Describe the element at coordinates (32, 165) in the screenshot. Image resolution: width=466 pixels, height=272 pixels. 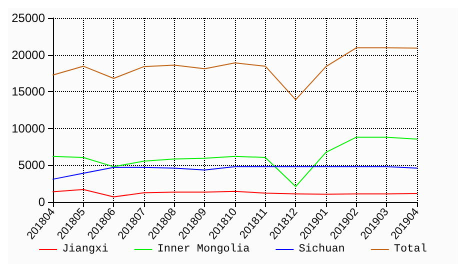
I see `y-tick-label: 5000` at that location.